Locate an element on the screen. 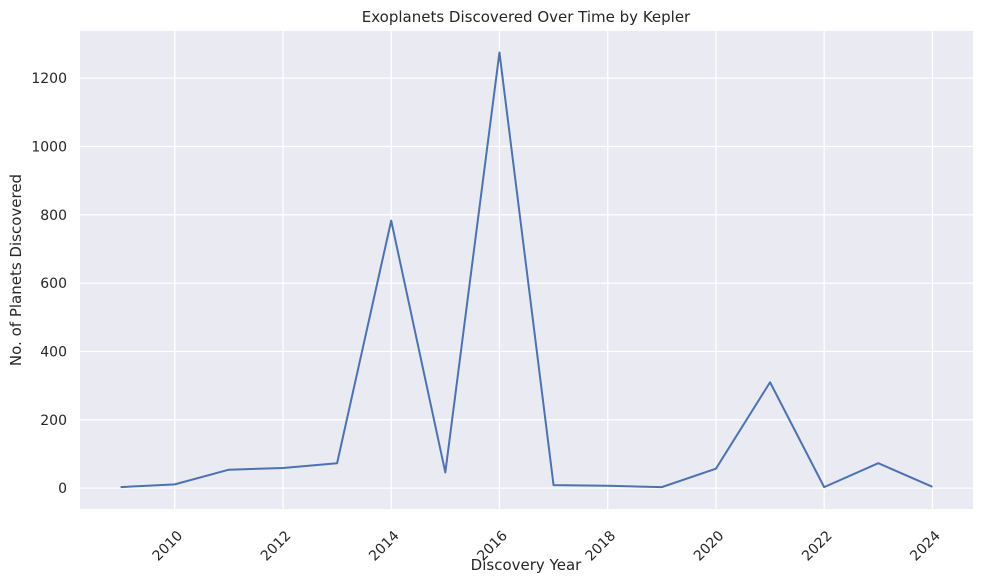  x-tick-label: 2010 is located at coordinates (168, 546).